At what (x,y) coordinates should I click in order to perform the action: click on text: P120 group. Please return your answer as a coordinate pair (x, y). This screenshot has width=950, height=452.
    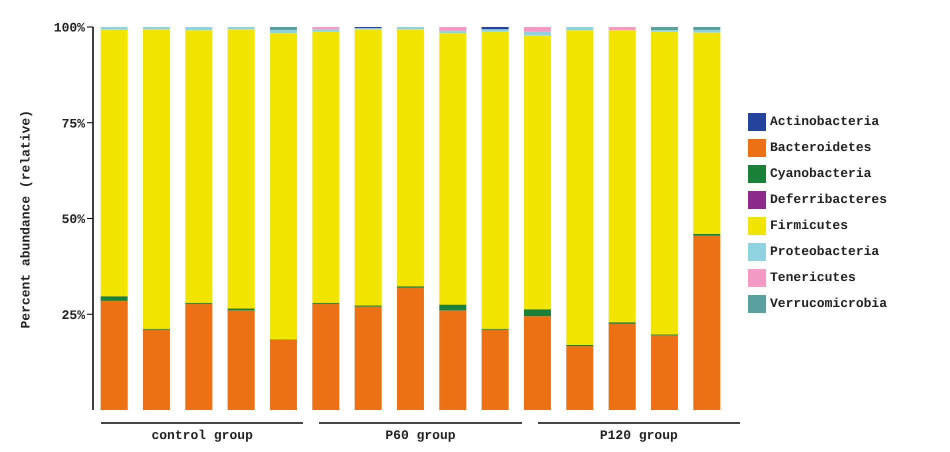
    Looking at the image, I should click on (639, 432).